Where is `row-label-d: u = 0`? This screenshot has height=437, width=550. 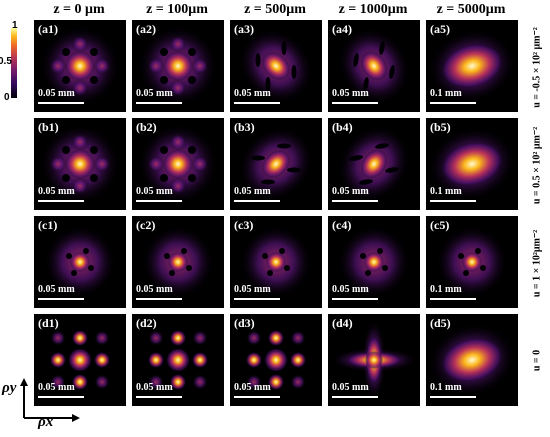
row-label-d: u = 0 is located at coordinates (537, 360).